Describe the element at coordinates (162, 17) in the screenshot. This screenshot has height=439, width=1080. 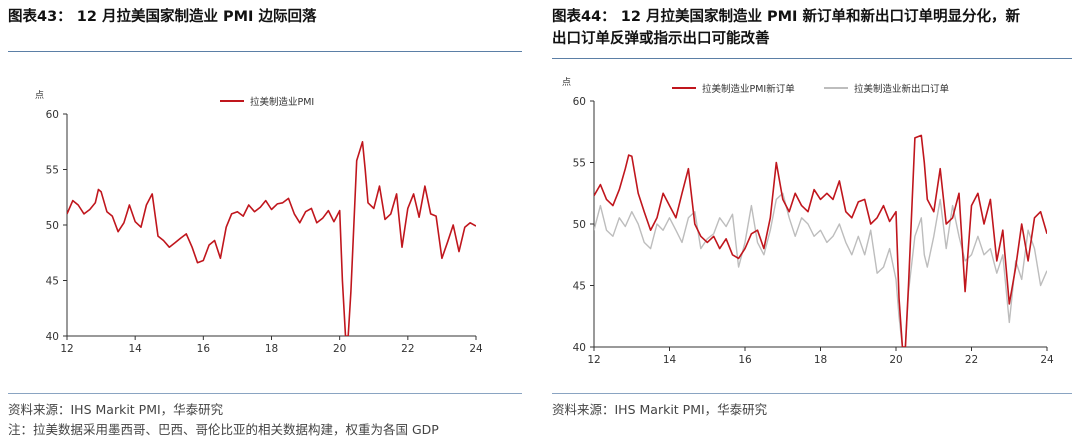
I see `chart-title: 图表43： 12 月拉美国家制造业 PMI 边际回落` at that location.